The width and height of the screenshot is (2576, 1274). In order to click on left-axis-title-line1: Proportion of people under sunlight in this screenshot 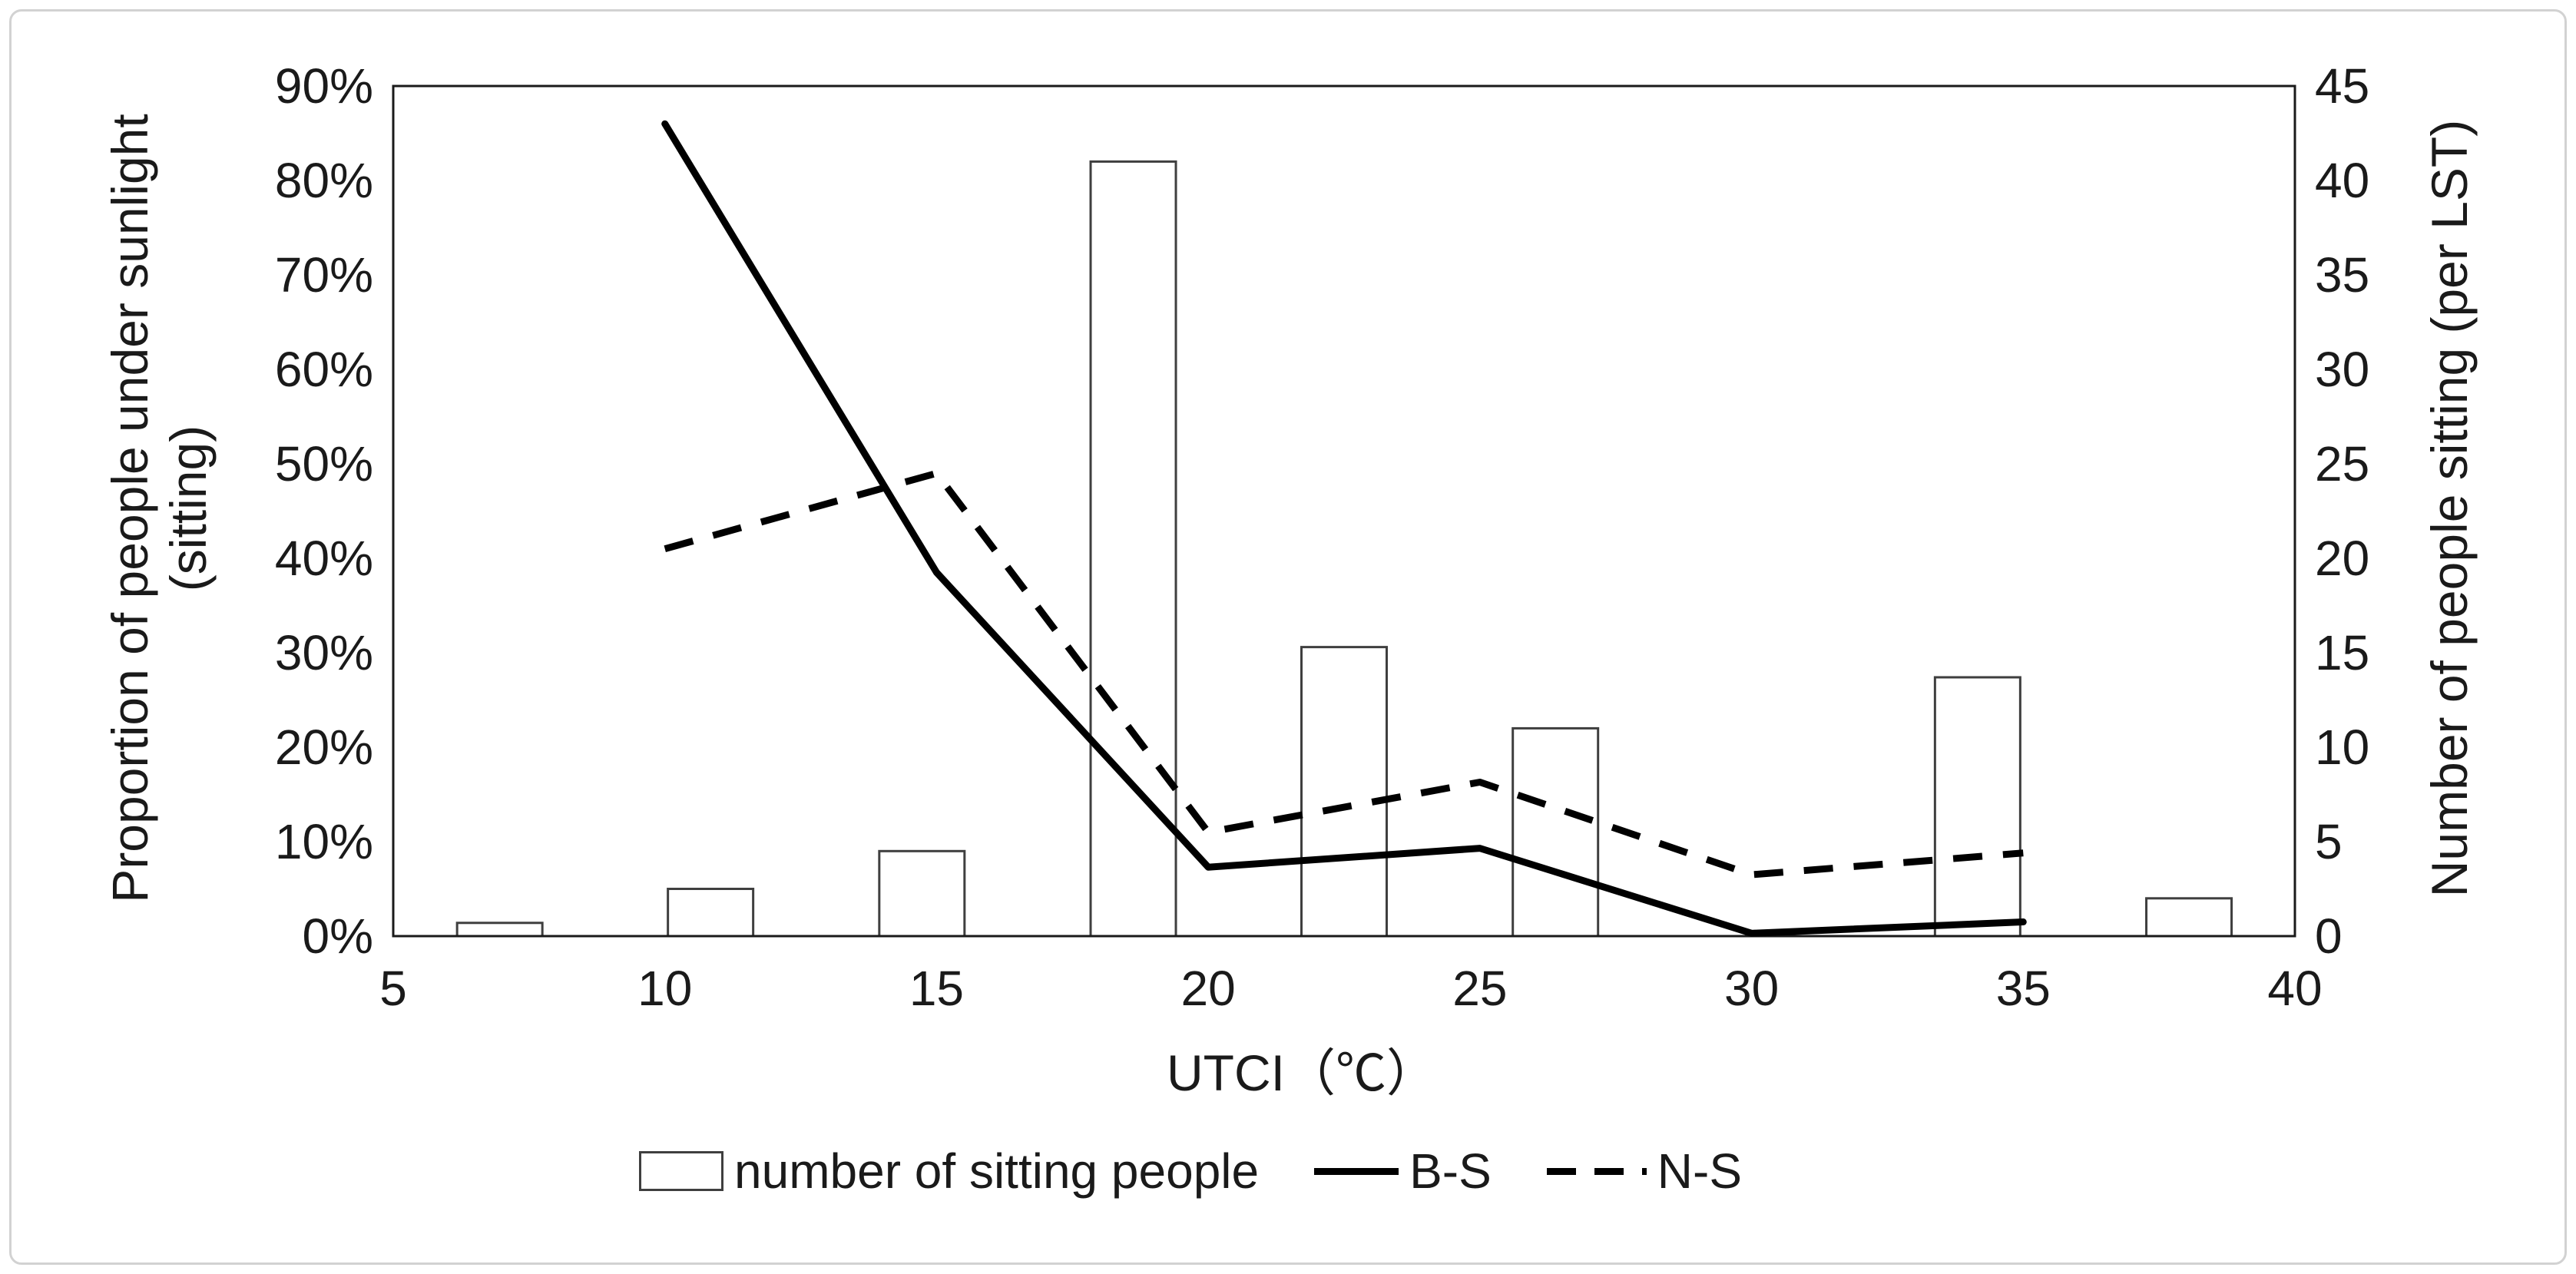, I will do `click(130, 508)`.